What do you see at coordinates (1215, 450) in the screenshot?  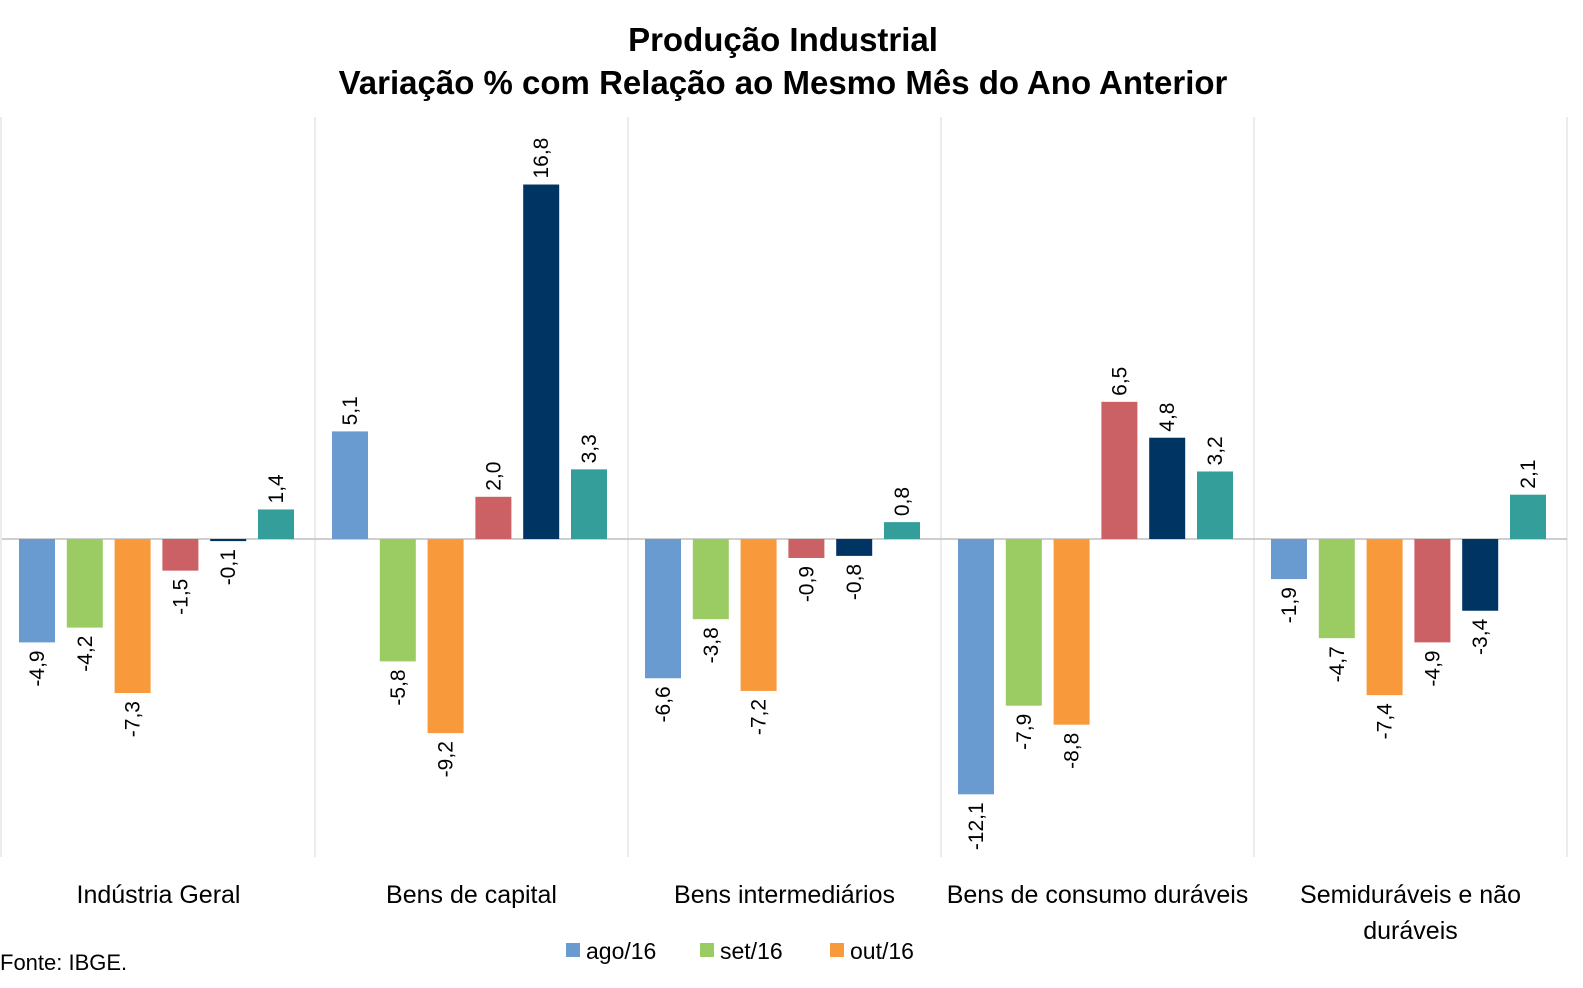 I see `data-label: 3,2` at bounding box center [1215, 450].